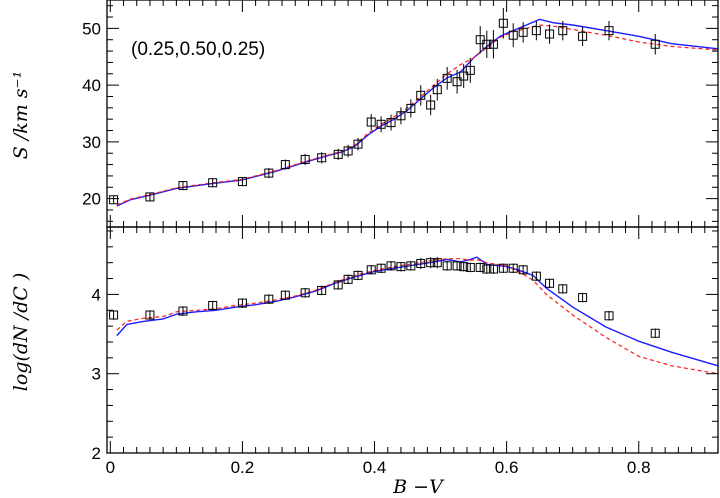  Describe the element at coordinates (21, 332) in the screenshot. I see `bottom-ylabel: log(dN /dC )` at that location.